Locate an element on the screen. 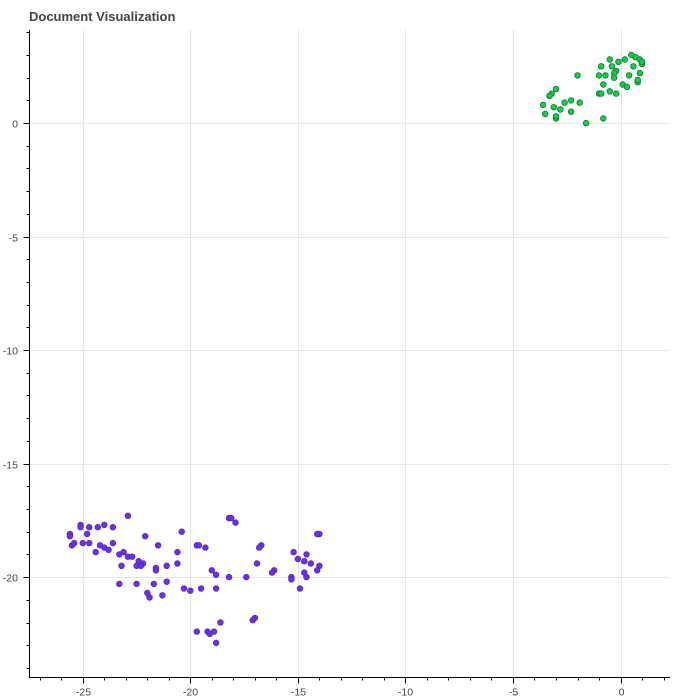 Image resolution: width=700 pixels, height=700 pixels. x-tick-label: -10 is located at coordinates (405, 693).